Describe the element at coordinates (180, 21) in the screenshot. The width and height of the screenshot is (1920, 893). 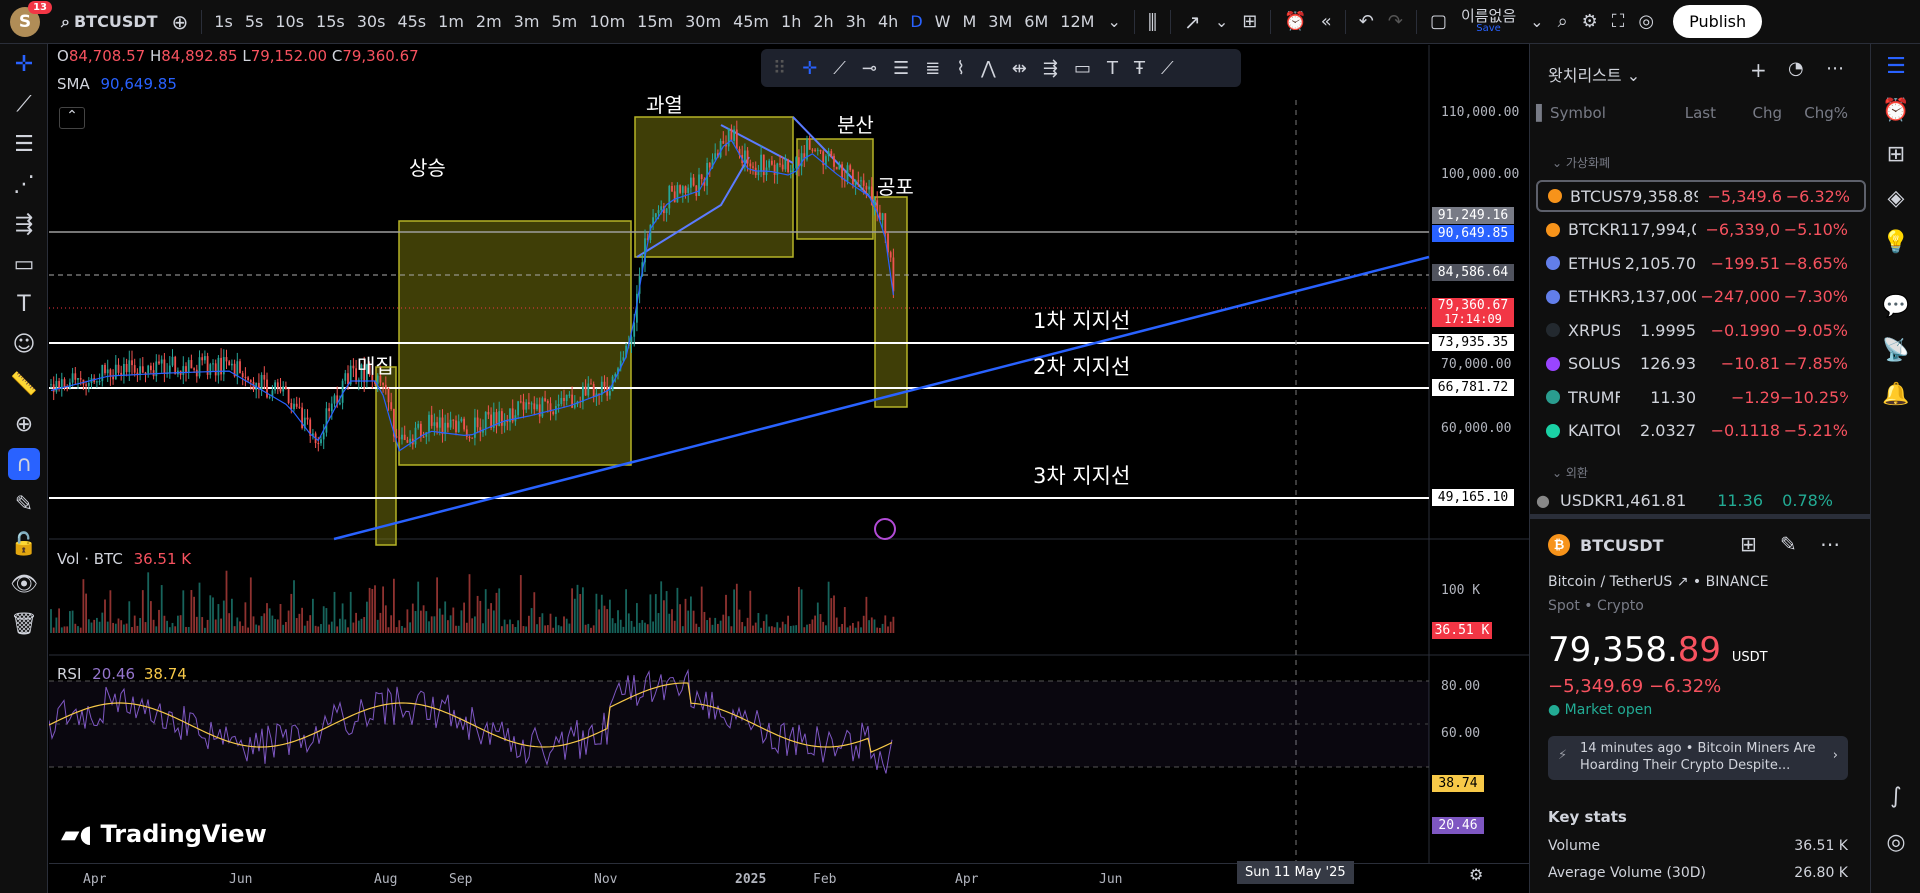
I see `add-symbol-button: ⊕` at that location.